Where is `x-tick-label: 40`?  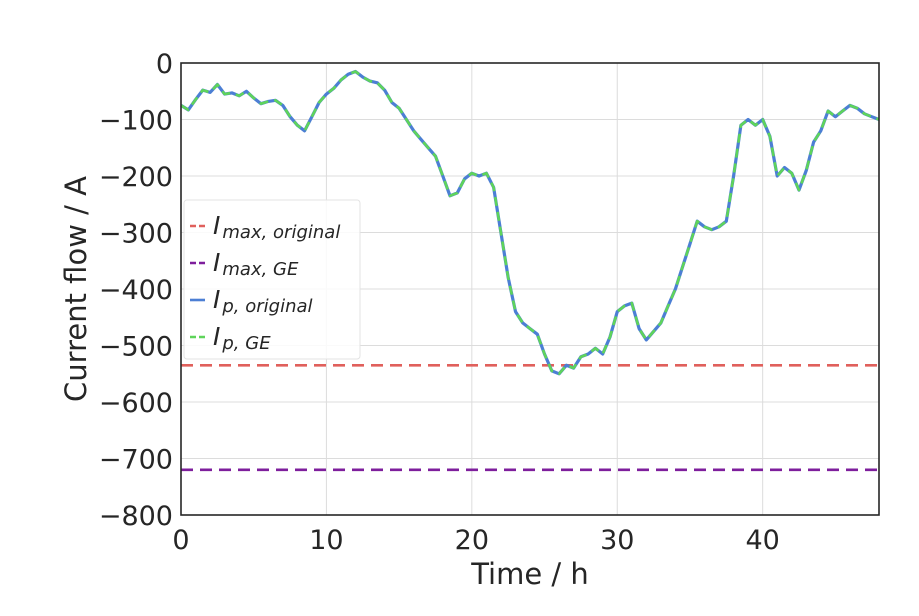 x-tick-label: 40 is located at coordinates (762, 540).